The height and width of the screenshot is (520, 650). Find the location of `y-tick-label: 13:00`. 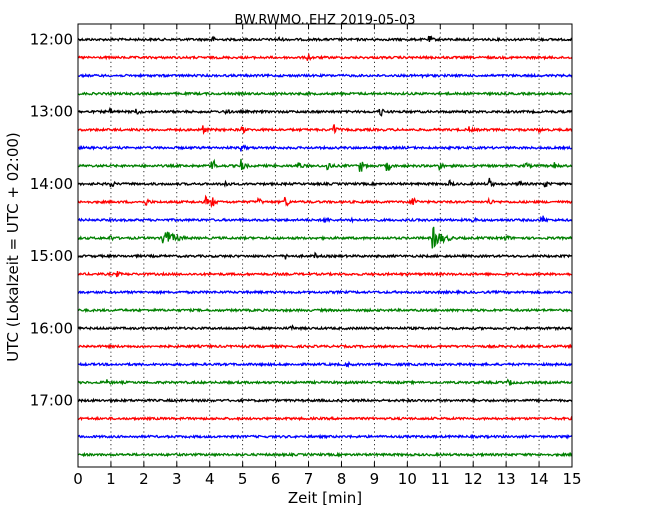

y-tick-label: 13:00 is located at coordinates (51, 112).